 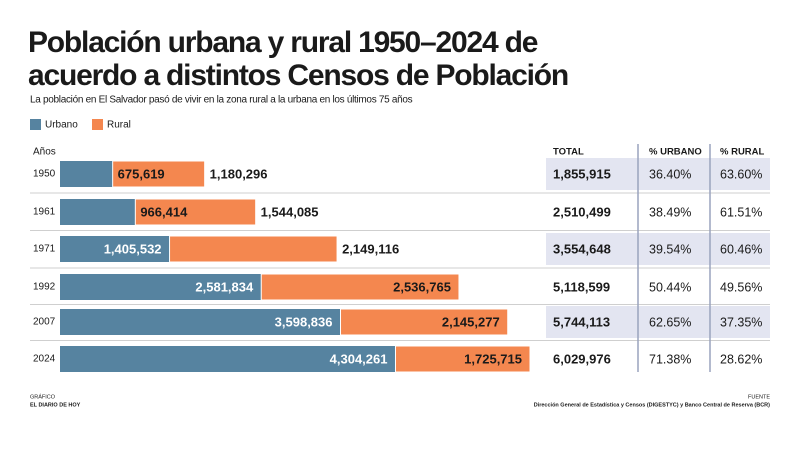 I want to click on table-cell: 49.56%, so click(x=741, y=287).